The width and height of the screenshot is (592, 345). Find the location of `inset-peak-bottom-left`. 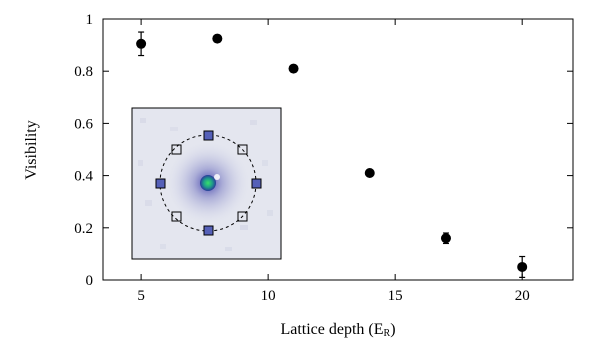

inset-peak-bottom-left is located at coordinates (176, 216).